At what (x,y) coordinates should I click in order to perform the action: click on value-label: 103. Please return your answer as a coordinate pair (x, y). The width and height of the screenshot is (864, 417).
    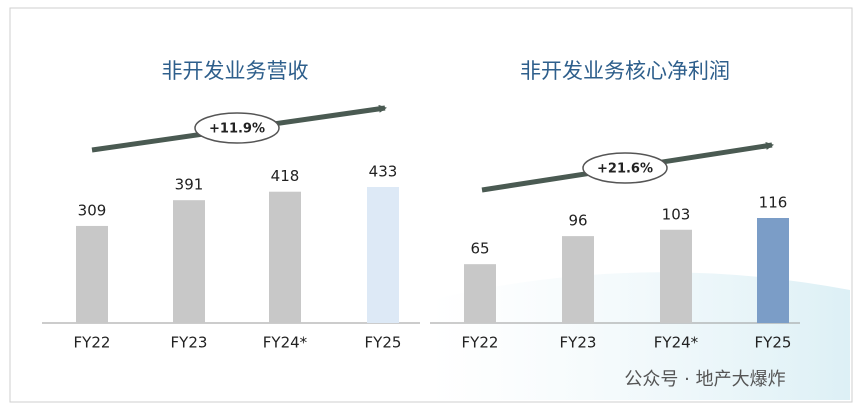
    Looking at the image, I should click on (676, 214).